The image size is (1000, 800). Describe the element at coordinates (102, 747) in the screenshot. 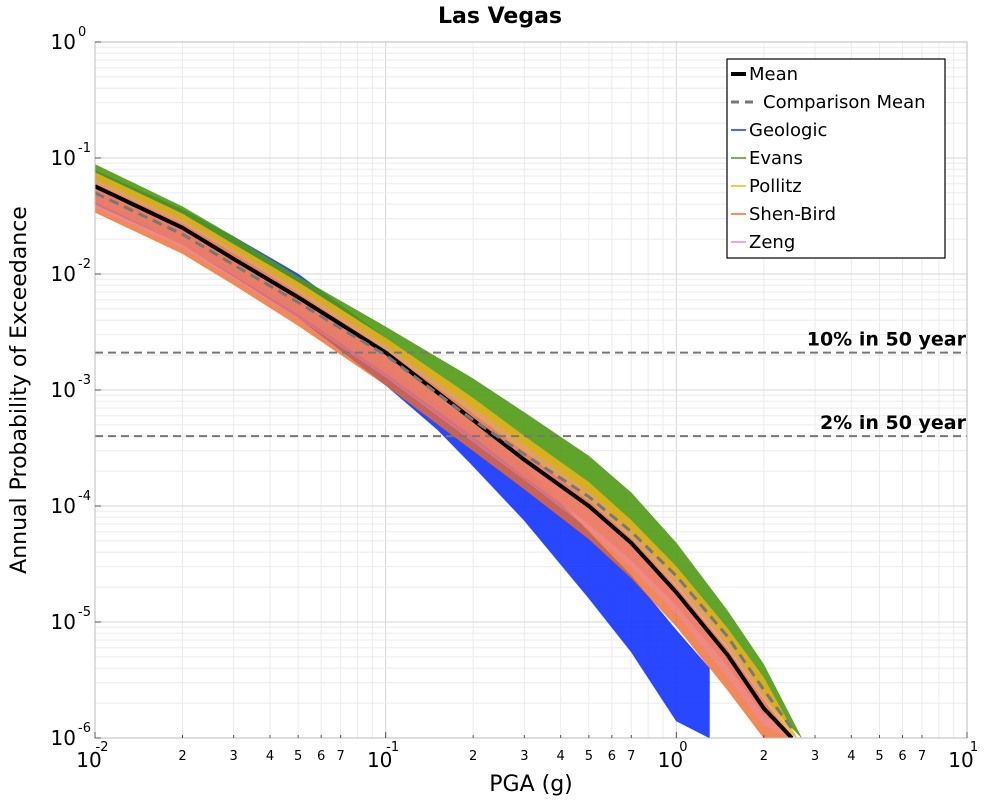

I see `x-tick-exponent: -2` at that location.